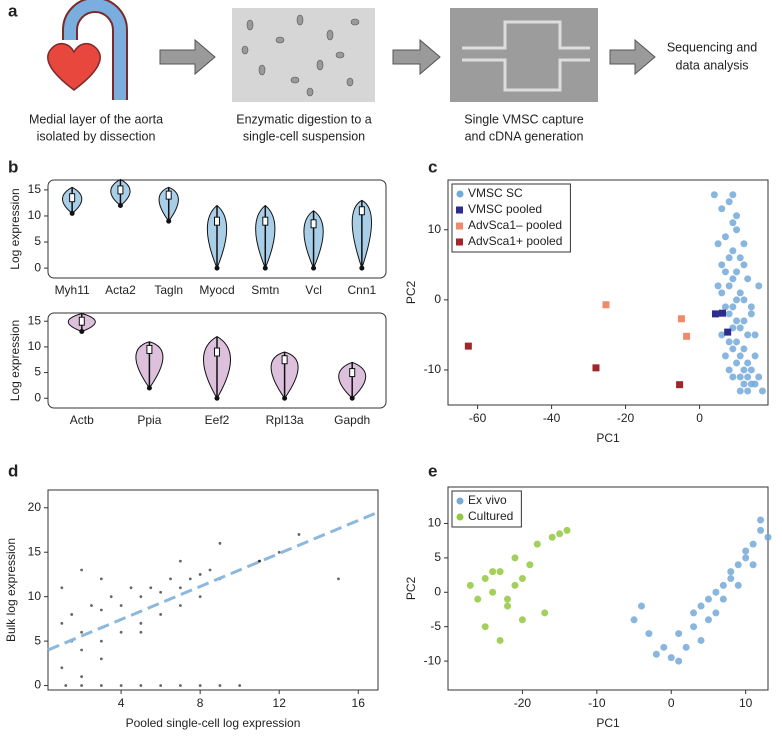 This screenshot has height=740, width=782. What do you see at coordinates (13, 166) in the screenshot?
I see `panel-label: b` at bounding box center [13, 166].